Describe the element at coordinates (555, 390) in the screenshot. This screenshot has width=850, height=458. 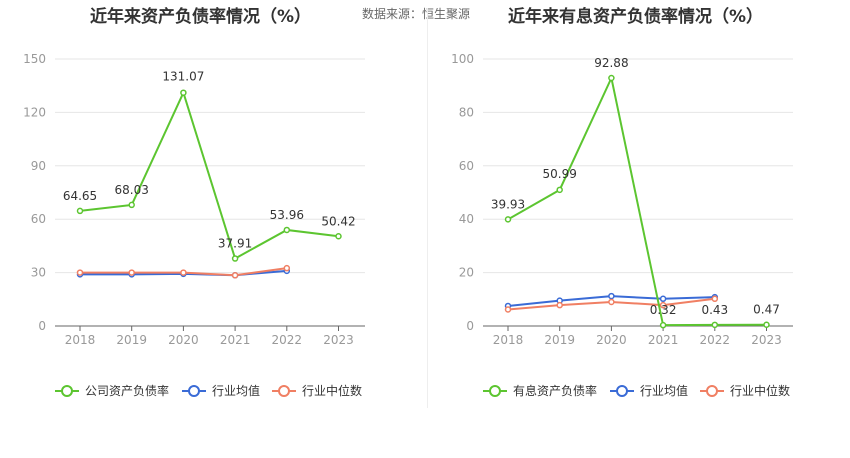
I see `legend-label-company: 有息资产负债率` at that location.